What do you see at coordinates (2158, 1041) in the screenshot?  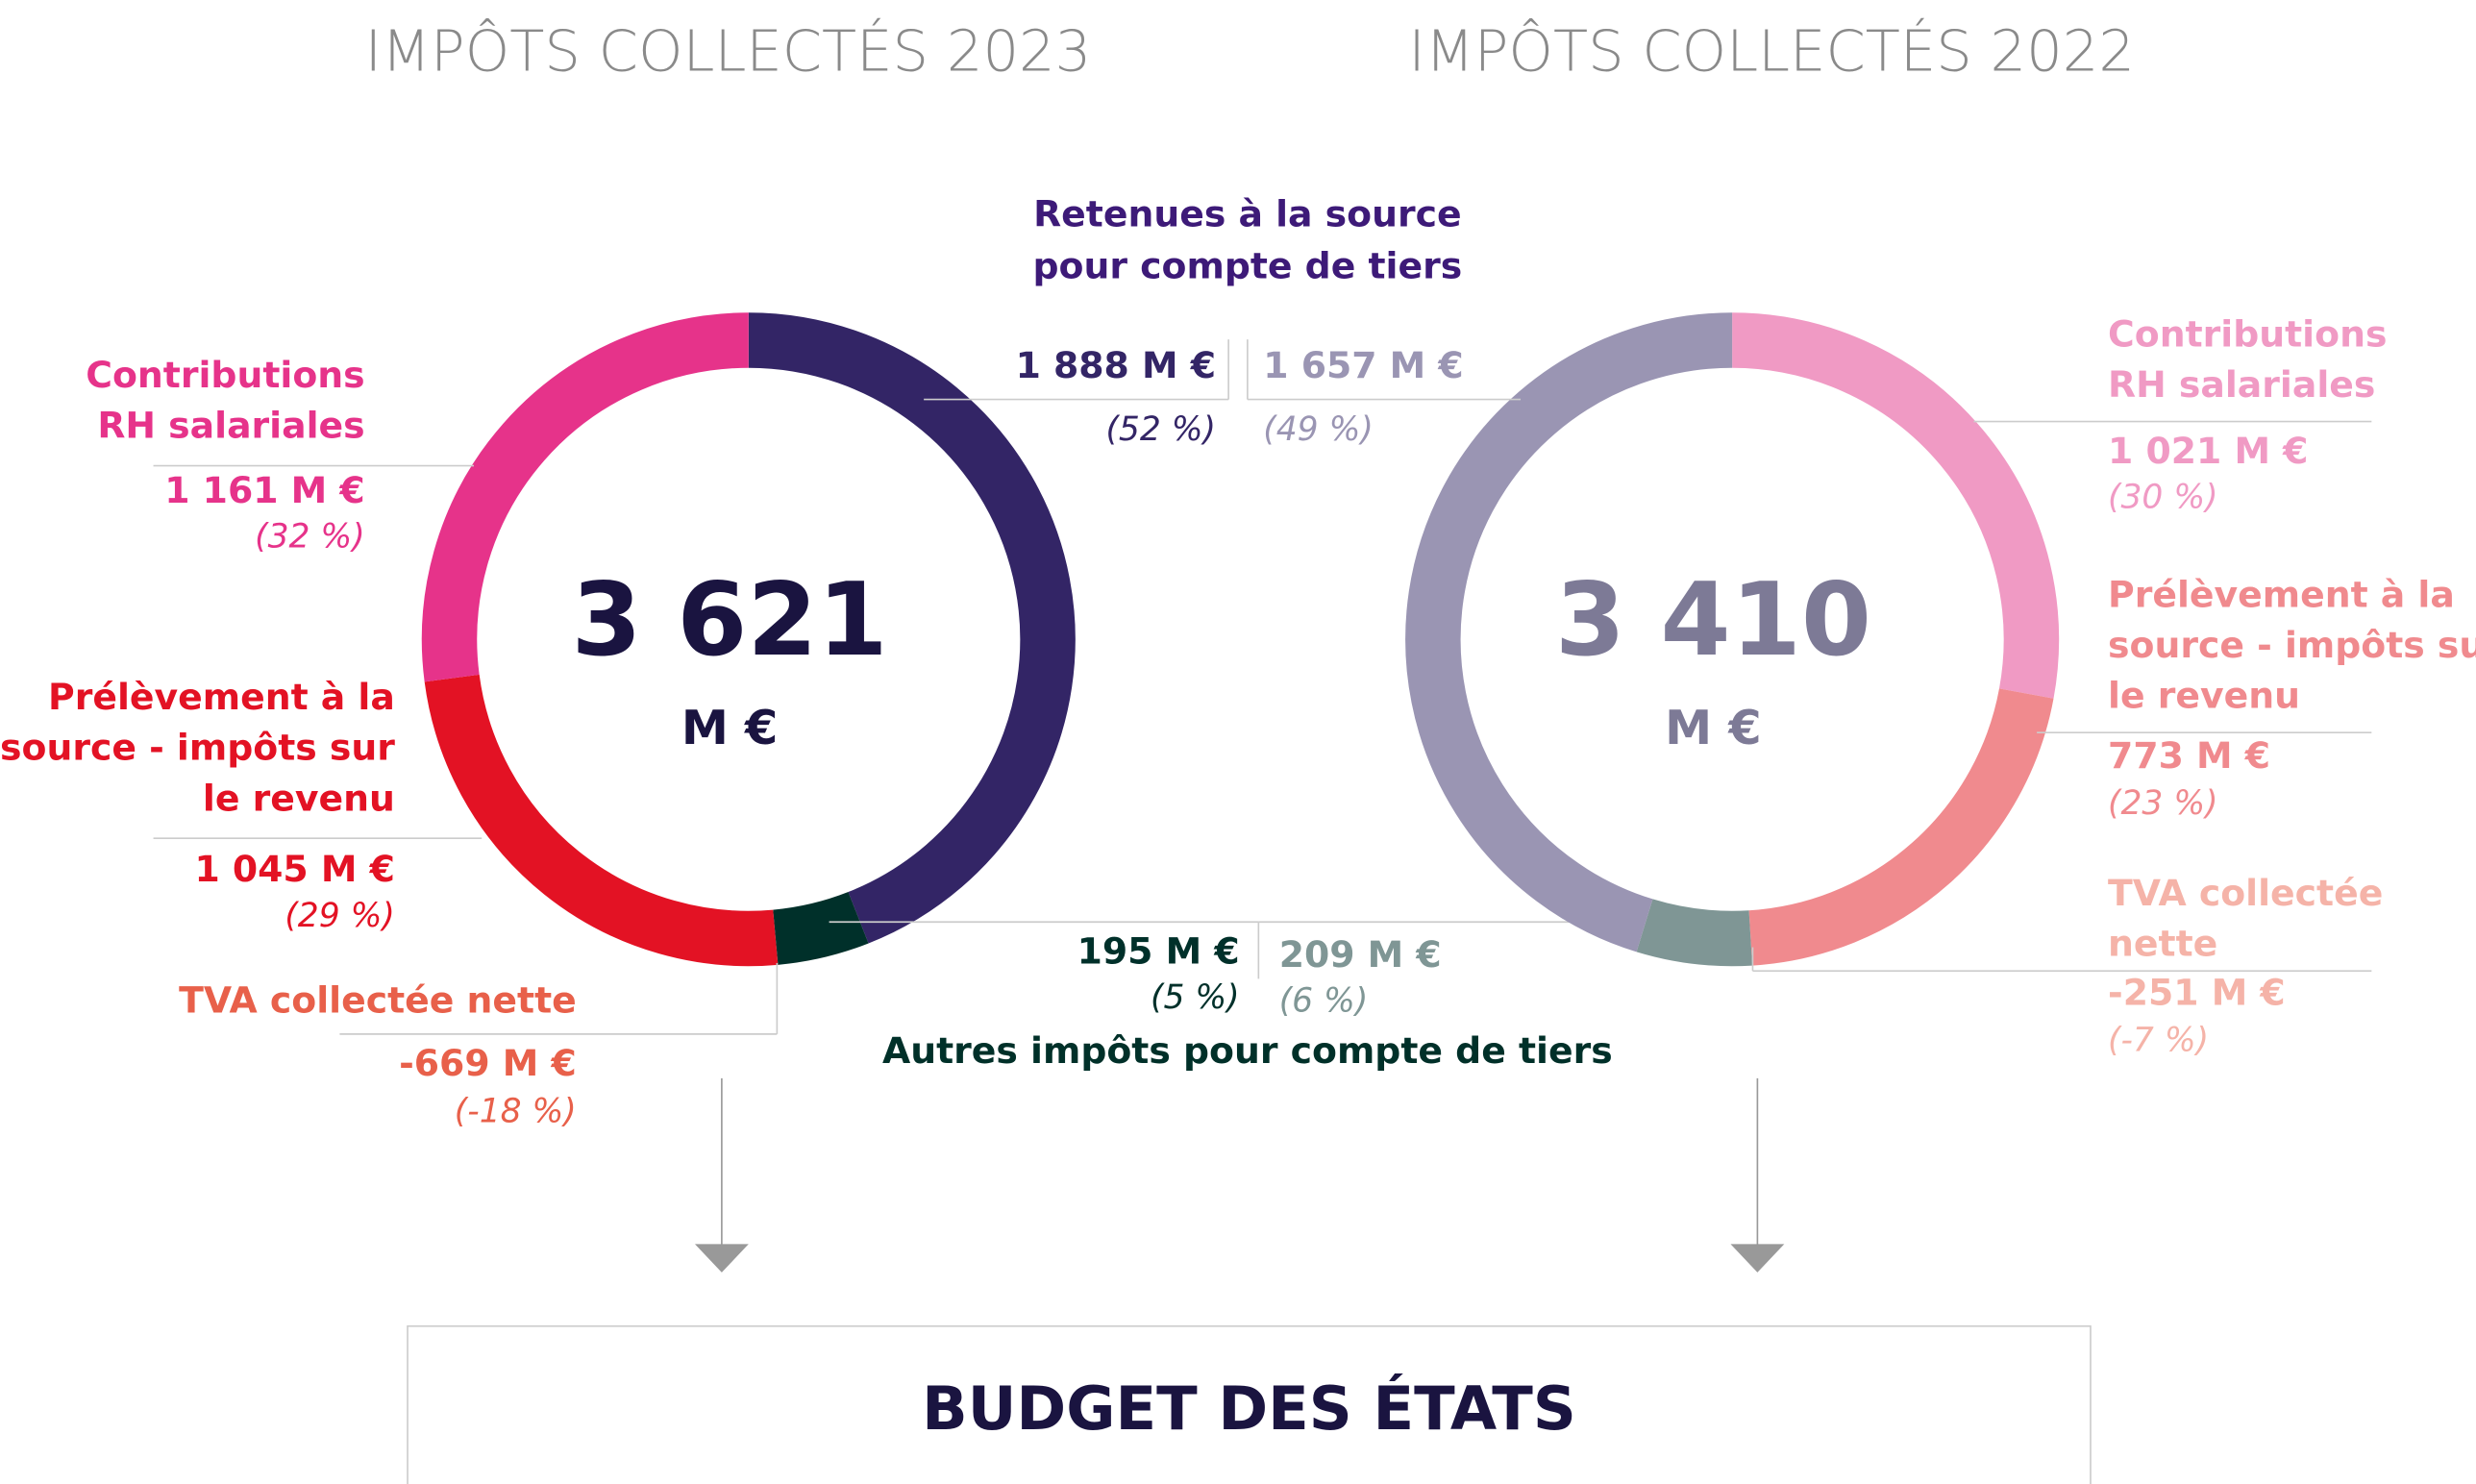 I see `percent-label: (-7 %)` at bounding box center [2158, 1041].